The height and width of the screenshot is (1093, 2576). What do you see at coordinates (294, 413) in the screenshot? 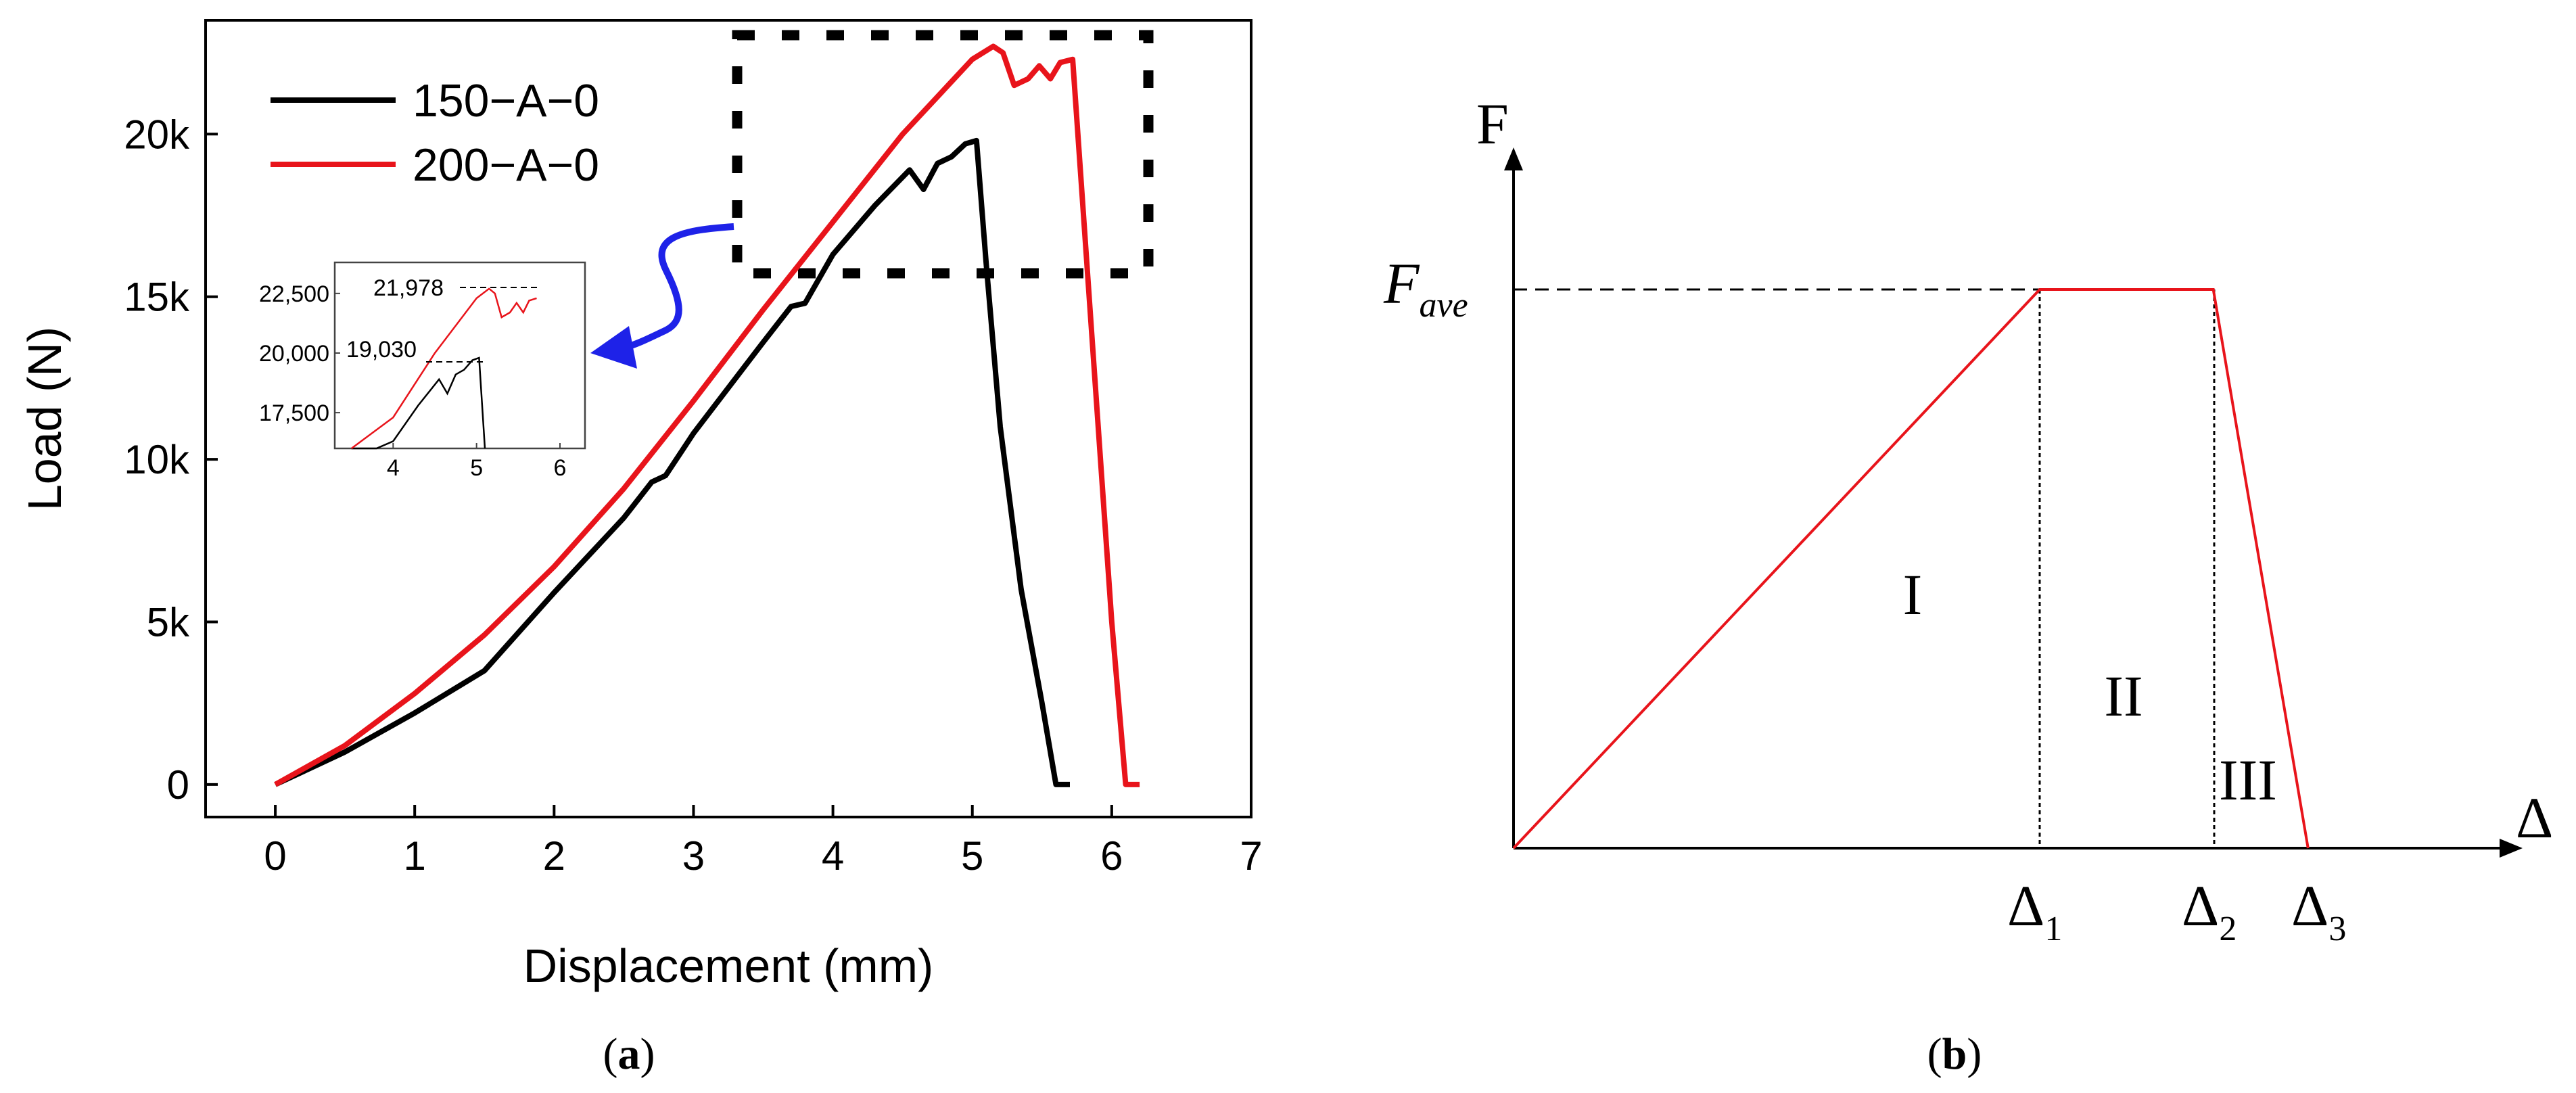
I see `inset-y-tick-label: 17,500` at bounding box center [294, 413].